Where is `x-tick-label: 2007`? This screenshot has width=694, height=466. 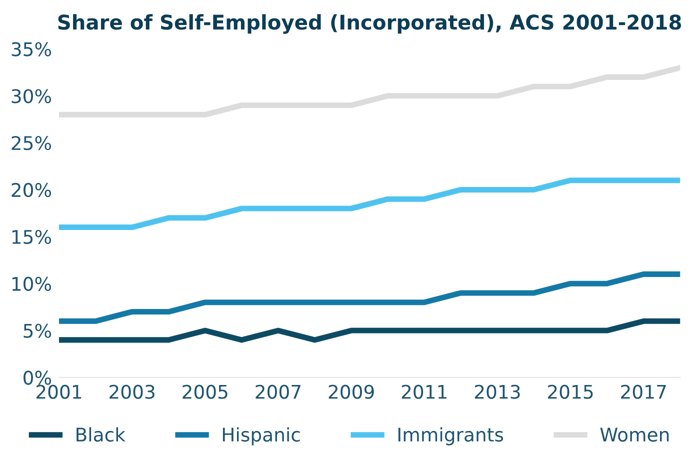
x-tick-label: 2007 is located at coordinates (278, 391).